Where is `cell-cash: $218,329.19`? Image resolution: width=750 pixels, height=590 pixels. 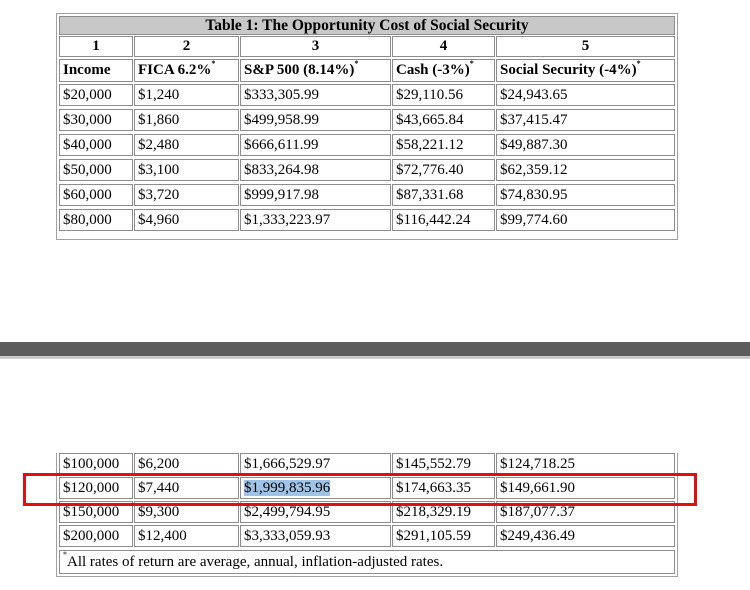
cell-cash: $218,329.19 is located at coordinates (443, 512).